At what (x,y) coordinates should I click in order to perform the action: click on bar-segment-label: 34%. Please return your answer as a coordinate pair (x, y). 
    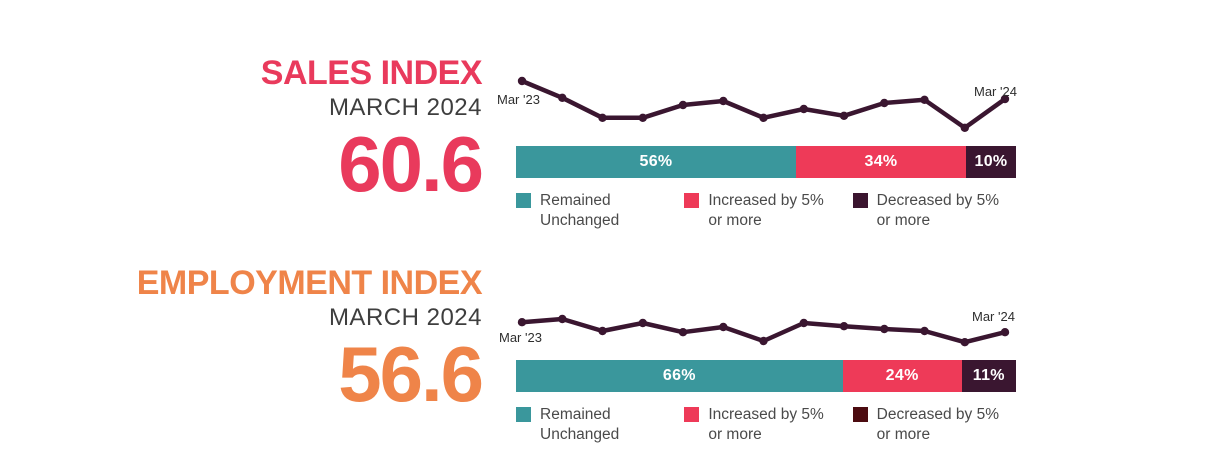
    Looking at the image, I should click on (881, 161).